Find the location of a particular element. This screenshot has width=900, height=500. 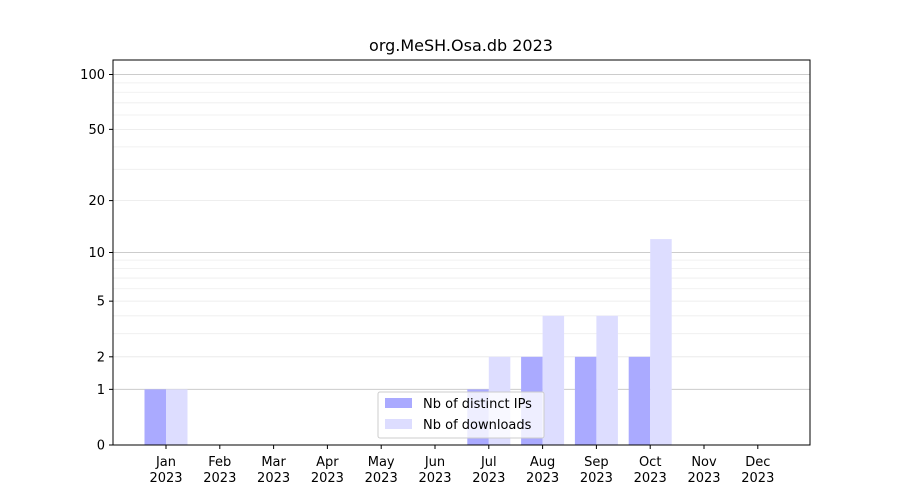

y-tick-label: 50 is located at coordinates (96, 130).